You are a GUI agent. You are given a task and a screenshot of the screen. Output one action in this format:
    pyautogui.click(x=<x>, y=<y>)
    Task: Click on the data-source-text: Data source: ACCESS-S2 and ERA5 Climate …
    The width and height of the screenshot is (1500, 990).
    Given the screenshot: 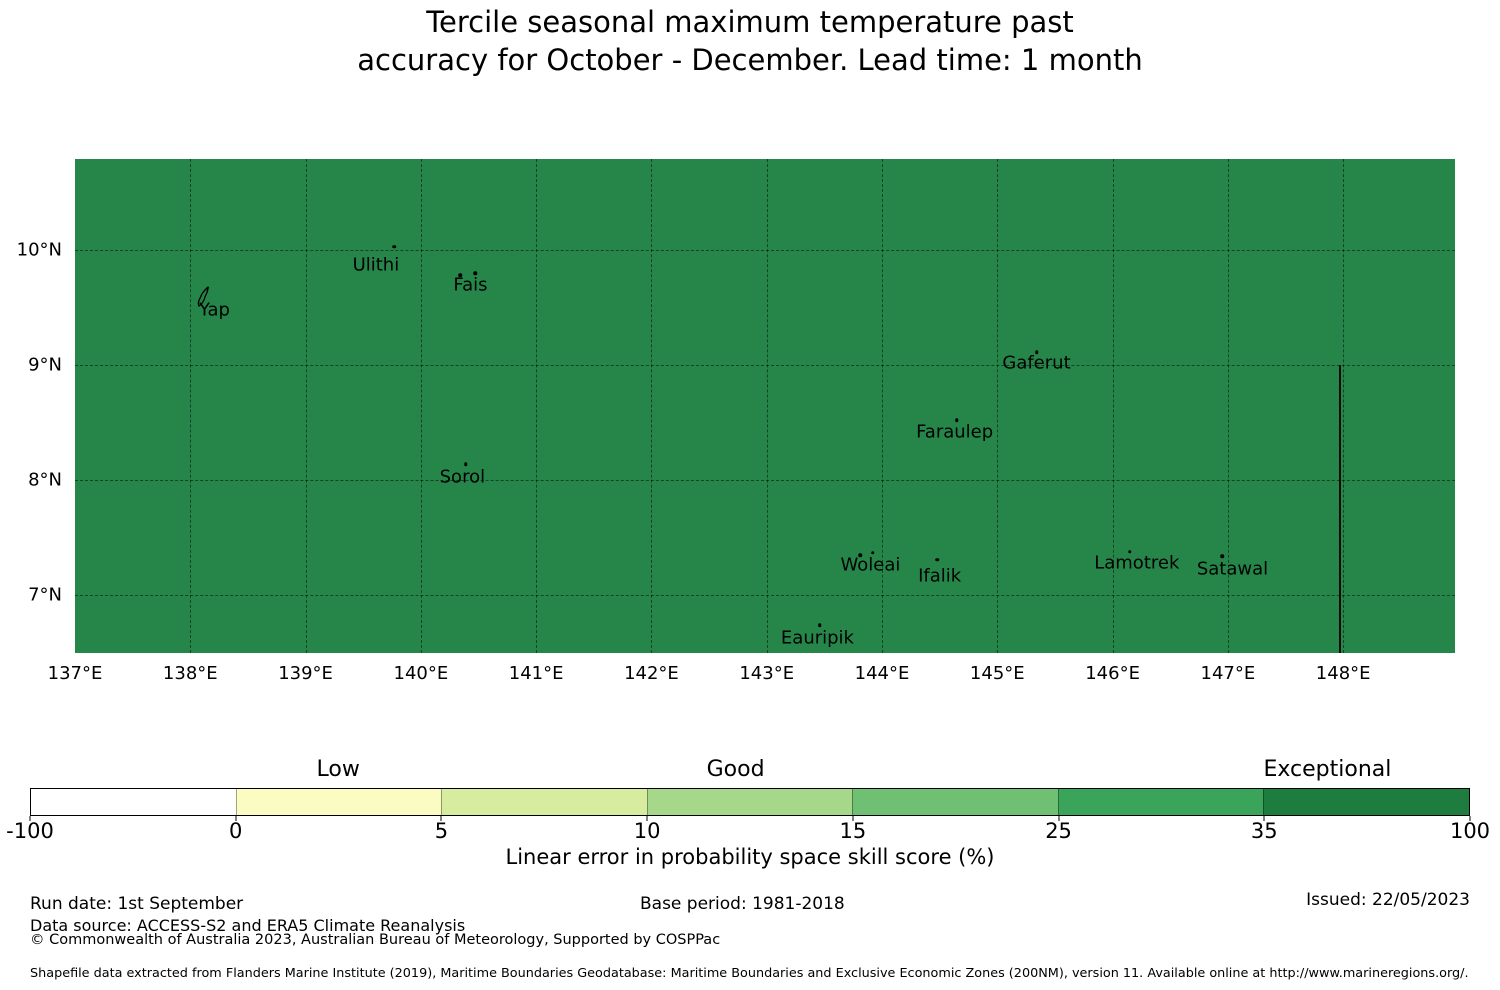 What is the action you would take?
    pyautogui.click(x=248, y=925)
    